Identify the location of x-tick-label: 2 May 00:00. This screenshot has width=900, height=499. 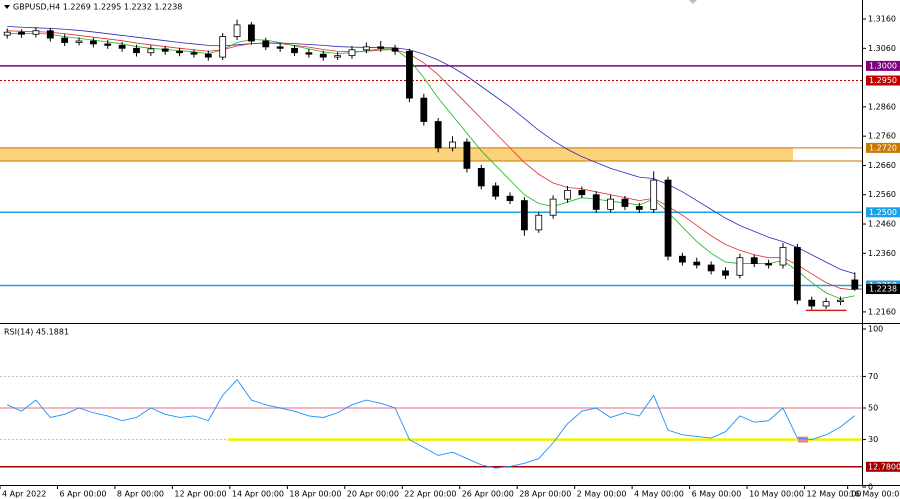
(602, 494).